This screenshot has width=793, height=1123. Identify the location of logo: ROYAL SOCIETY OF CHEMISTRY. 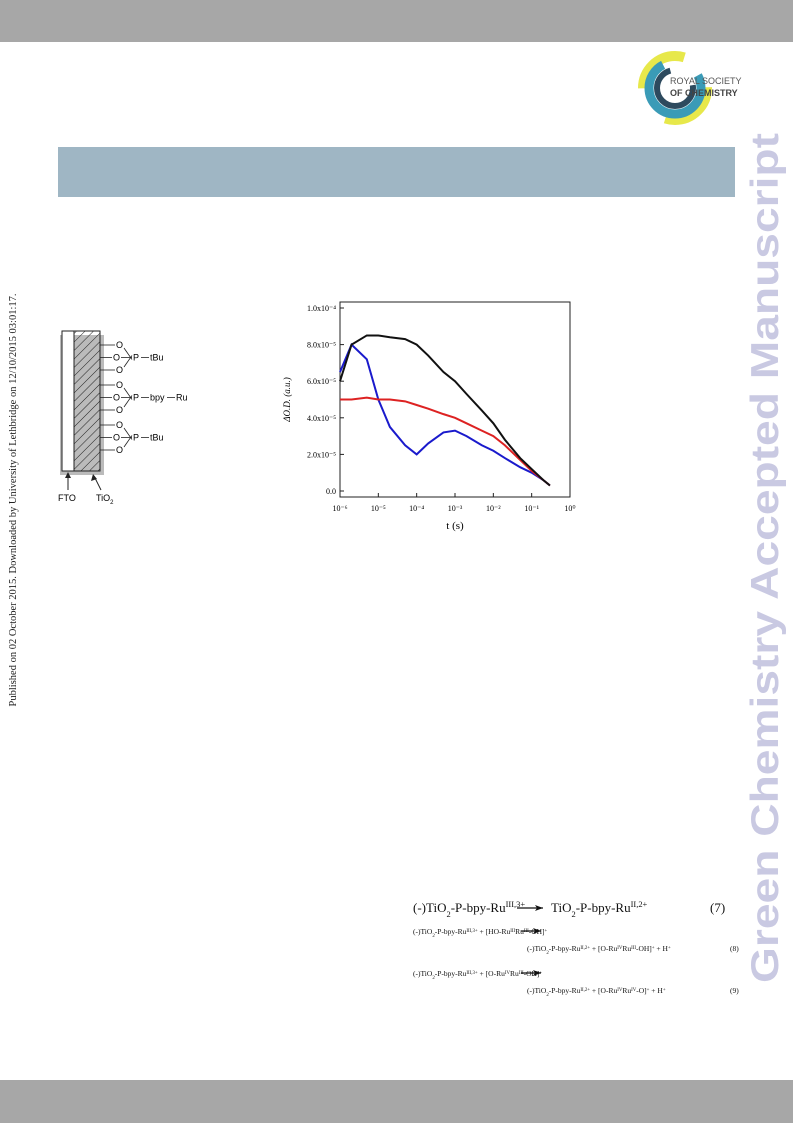
(690, 88).